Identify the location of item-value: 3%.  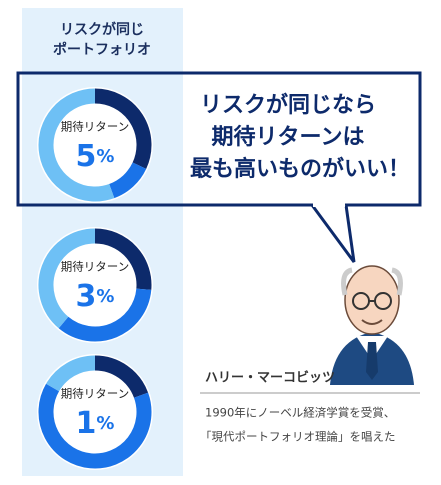
(95, 296).